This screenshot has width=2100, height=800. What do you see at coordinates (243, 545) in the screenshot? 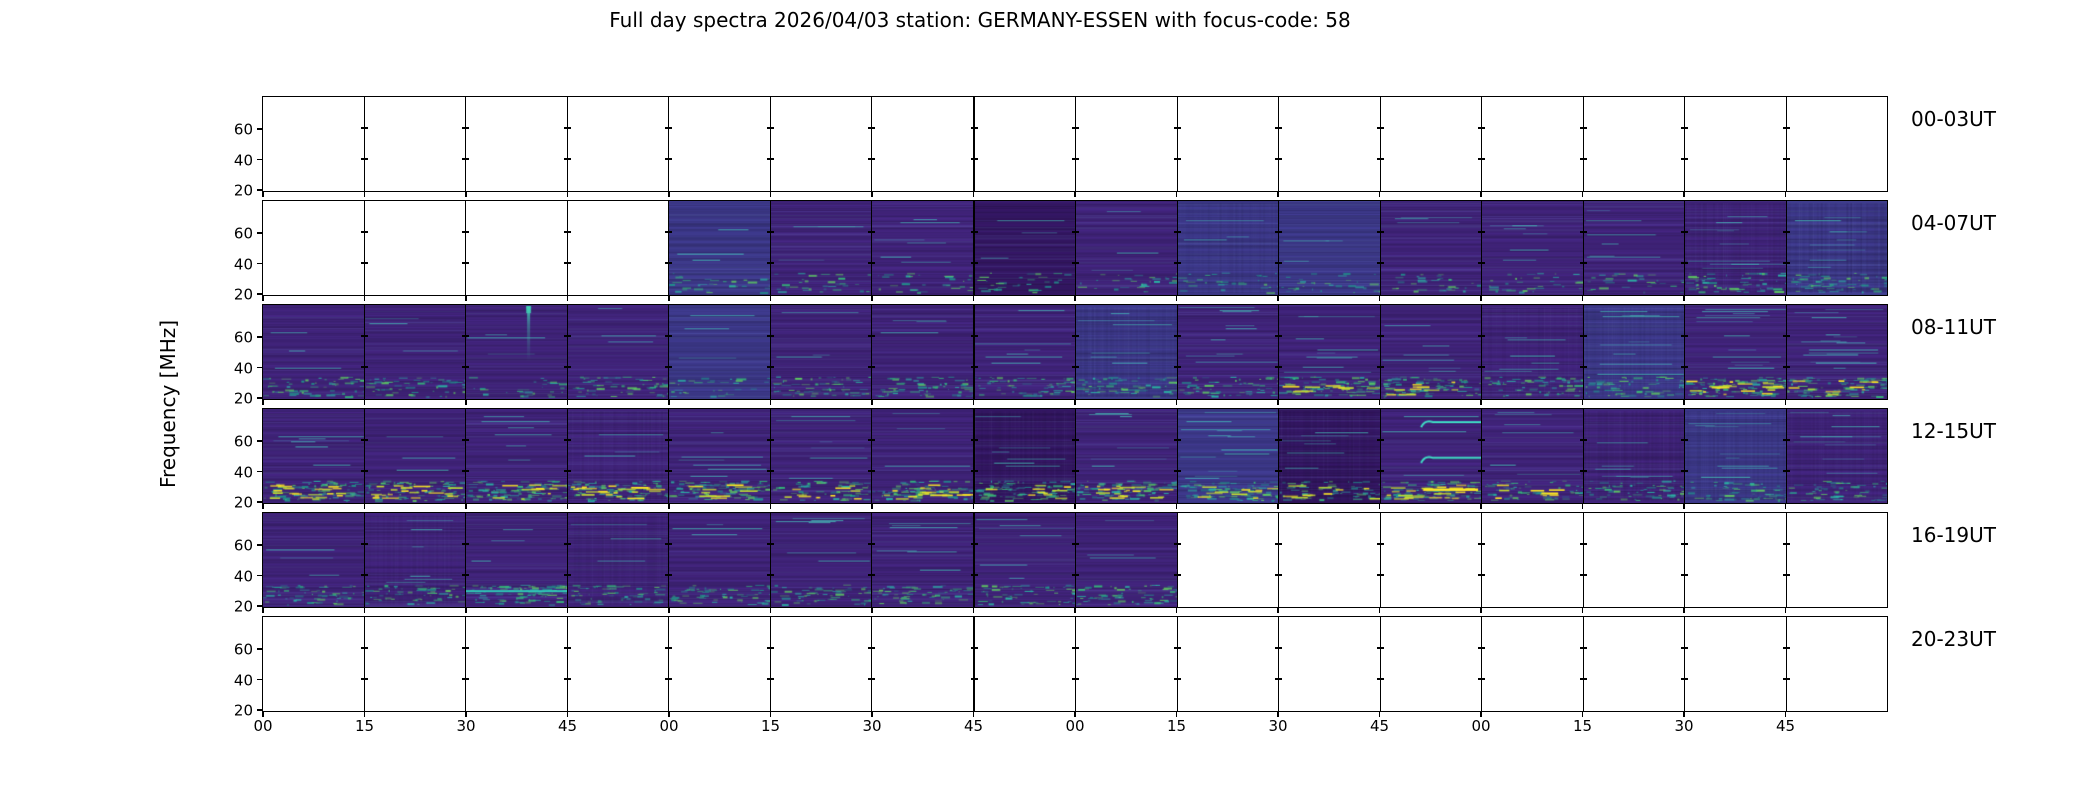
I see `y-tick-label: 60` at bounding box center [243, 545].